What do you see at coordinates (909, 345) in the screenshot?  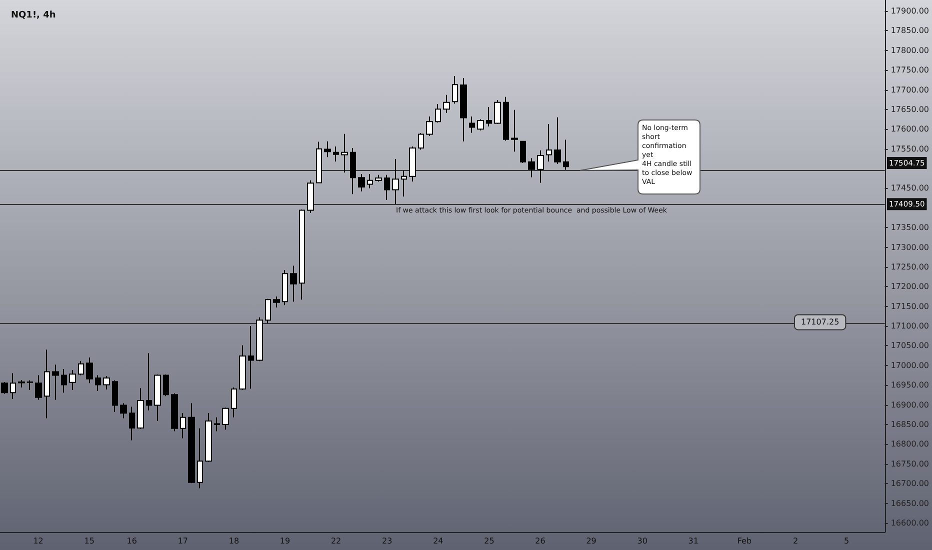 I see `y-tick-label: 17050.00` at bounding box center [909, 345].